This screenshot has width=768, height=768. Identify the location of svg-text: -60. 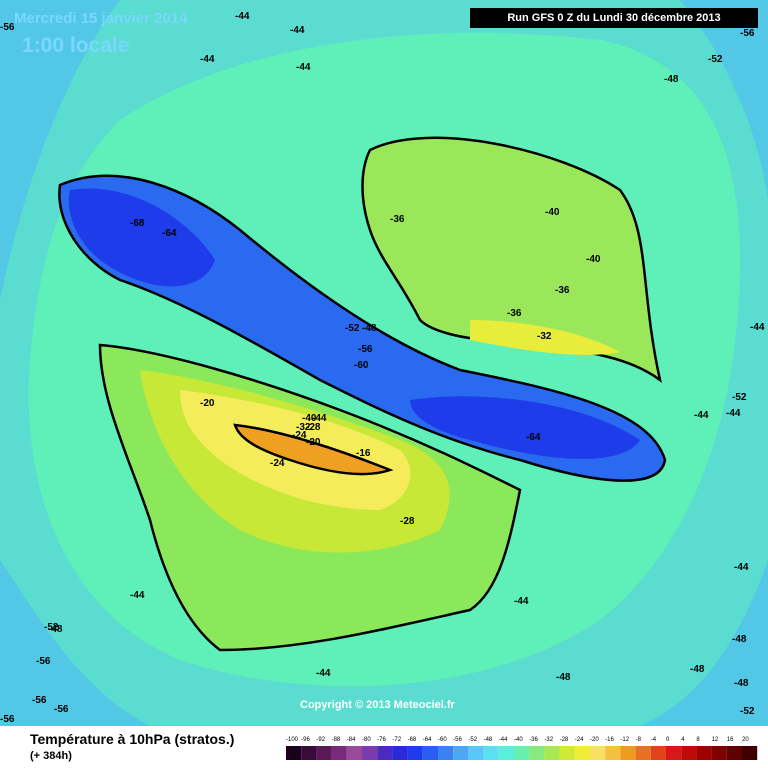
(361, 365).